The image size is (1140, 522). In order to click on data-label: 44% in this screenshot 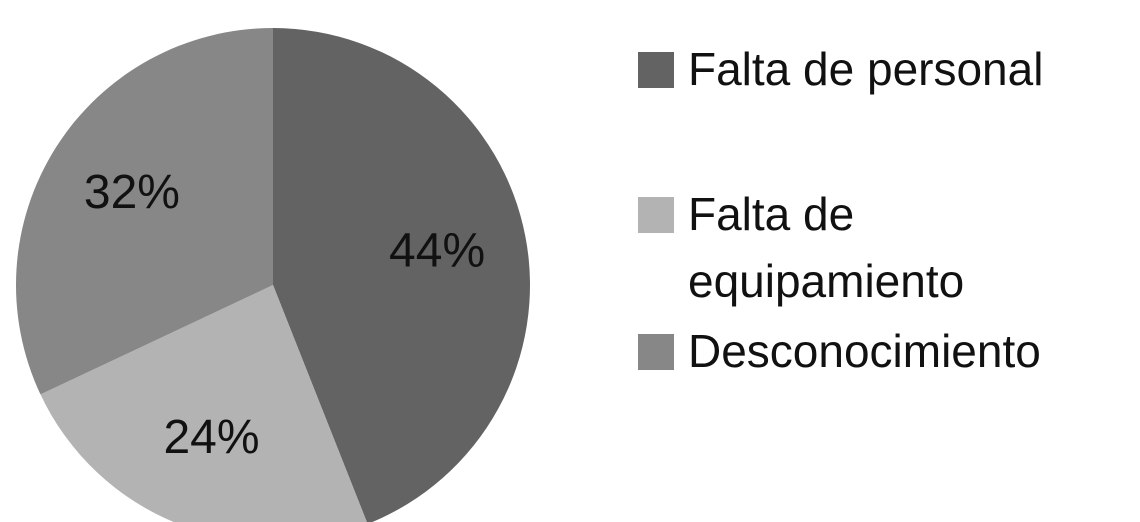, I will do `click(437, 250)`.